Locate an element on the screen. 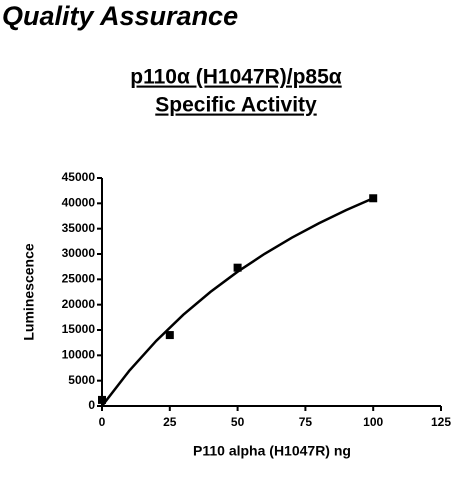 The image size is (470, 480). y-tick-label: 20000 is located at coordinates (79, 304).